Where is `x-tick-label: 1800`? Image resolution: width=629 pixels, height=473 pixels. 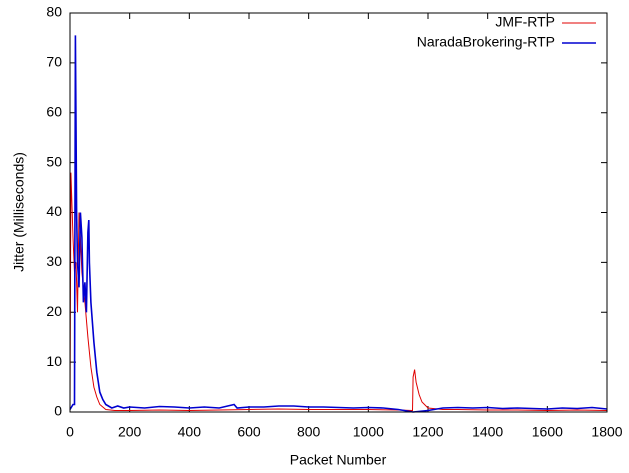 x-tick-label: 1800 is located at coordinates (606, 432).